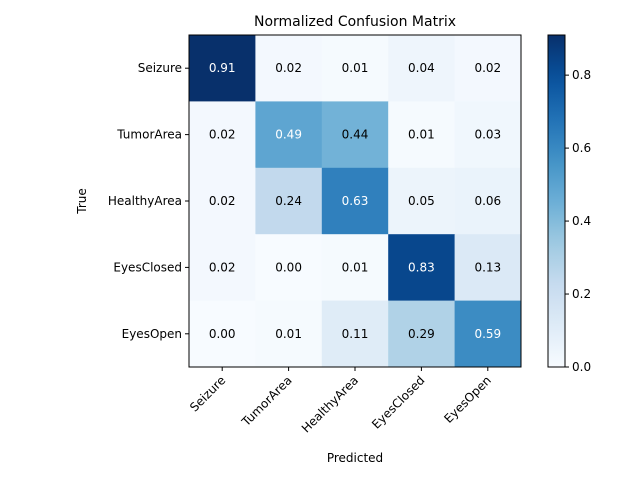  I want to click on x-tick-label: EyesOpen, so click(467, 399).